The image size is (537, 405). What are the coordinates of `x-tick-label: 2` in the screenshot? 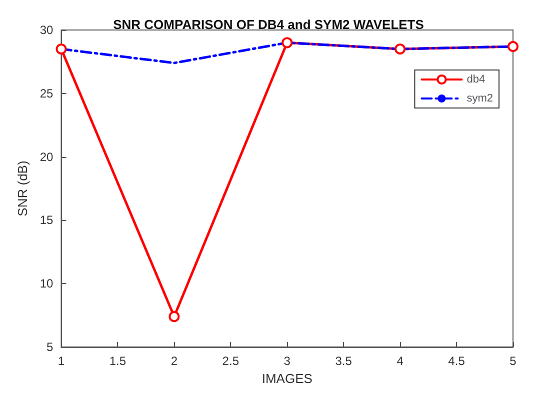 It's located at (174, 361).